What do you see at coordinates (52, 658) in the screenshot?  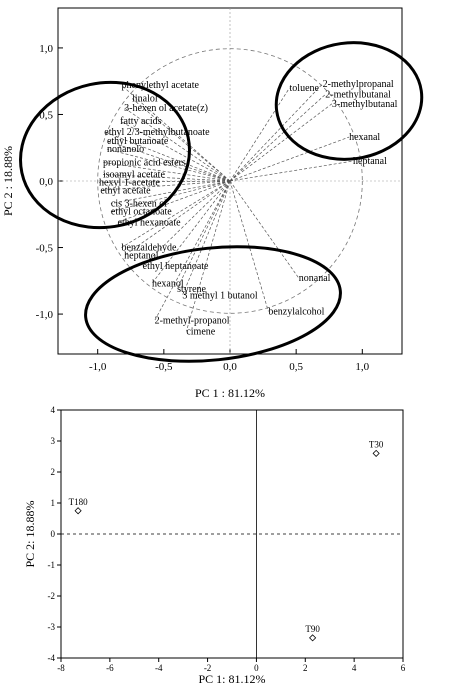 I see `score-y-tick-label: -4` at bounding box center [52, 658].